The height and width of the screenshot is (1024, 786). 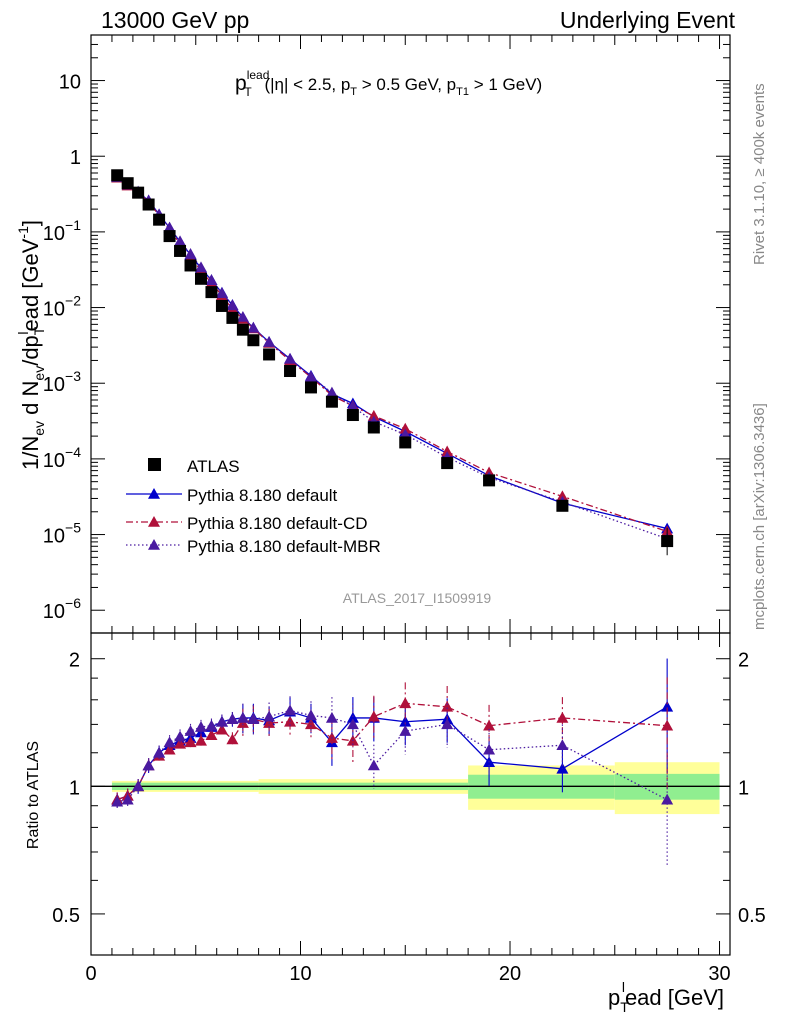 What do you see at coordinates (277, 523) in the screenshot?
I see `legend-label: Pythia 8.180 default-CD` at bounding box center [277, 523].